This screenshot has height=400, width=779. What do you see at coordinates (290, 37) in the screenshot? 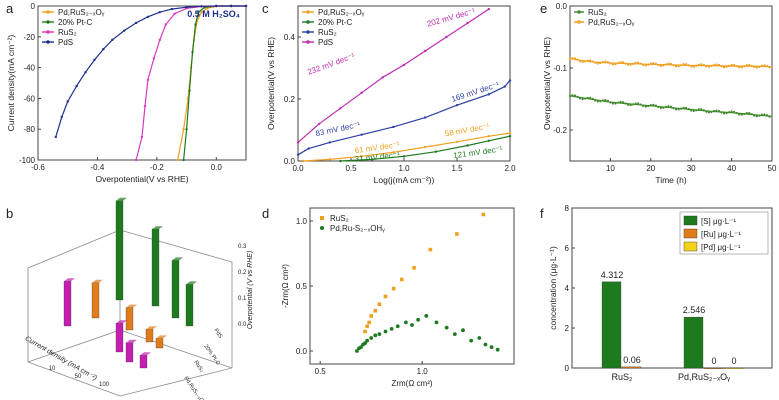
I see `y-tick-label: 0.4` at bounding box center [290, 37].